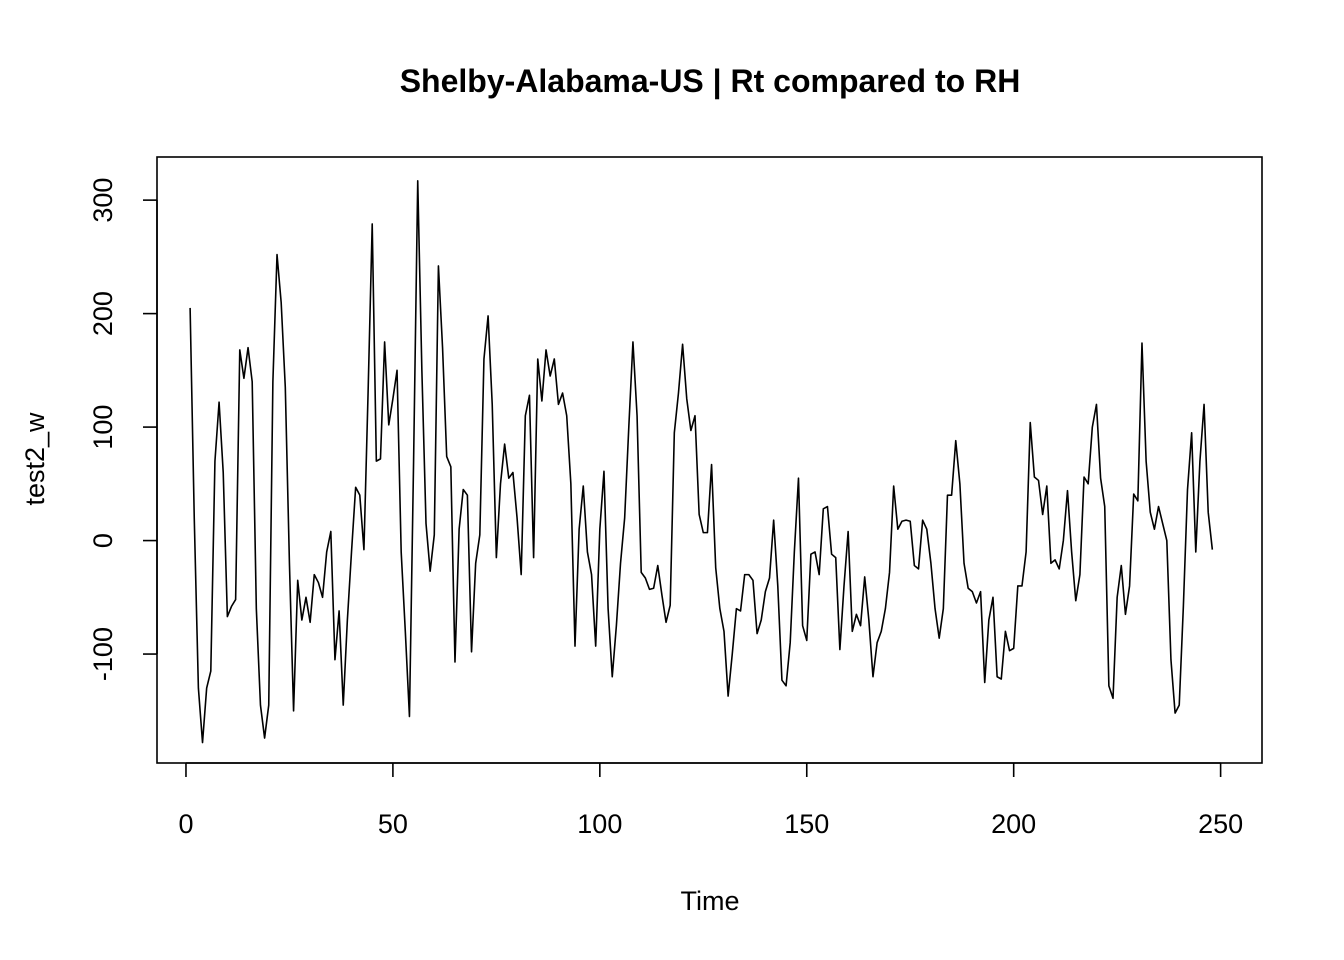  Describe the element at coordinates (599, 824) in the screenshot. I see `x-tick-label: 100` at that location.